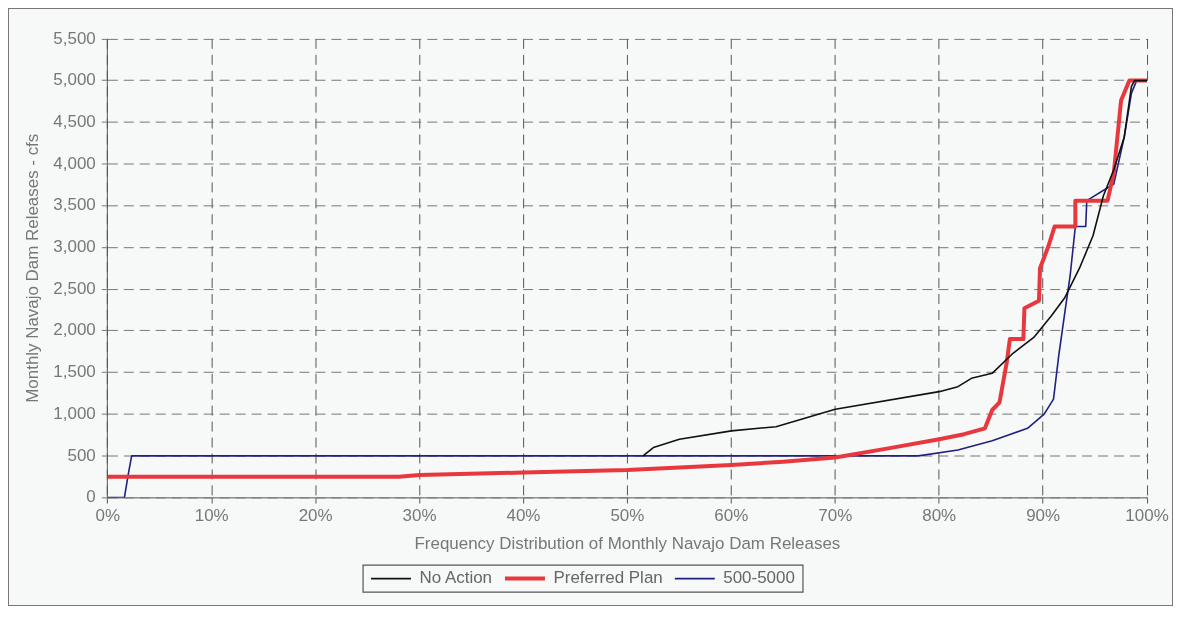  I want to click on y-tick-label: 5,500, so click(74, 38).